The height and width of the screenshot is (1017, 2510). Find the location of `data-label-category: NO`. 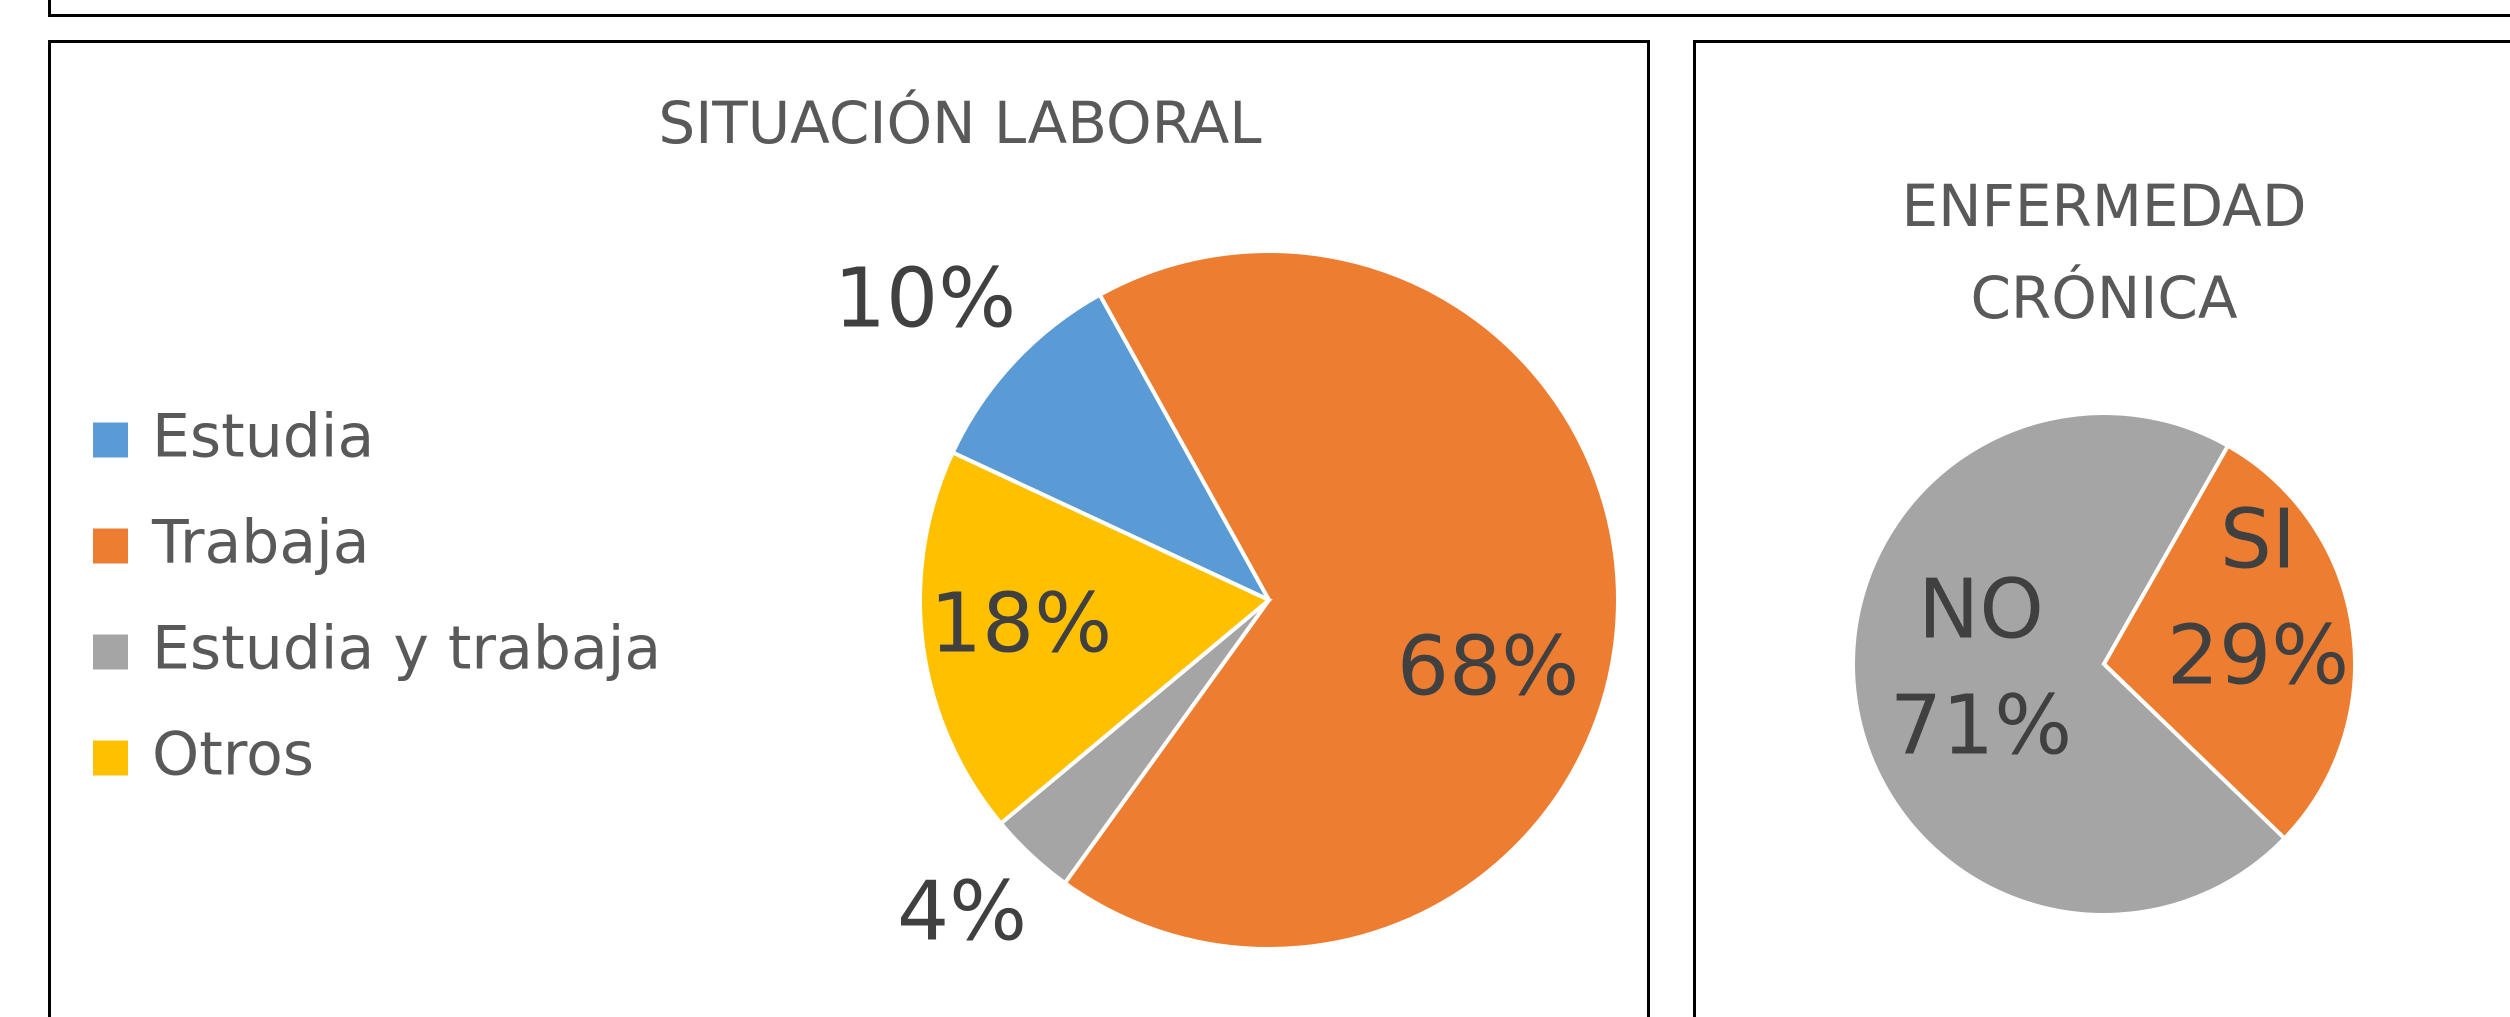

data-label-category: NO is located at coordinates (1981, 609).